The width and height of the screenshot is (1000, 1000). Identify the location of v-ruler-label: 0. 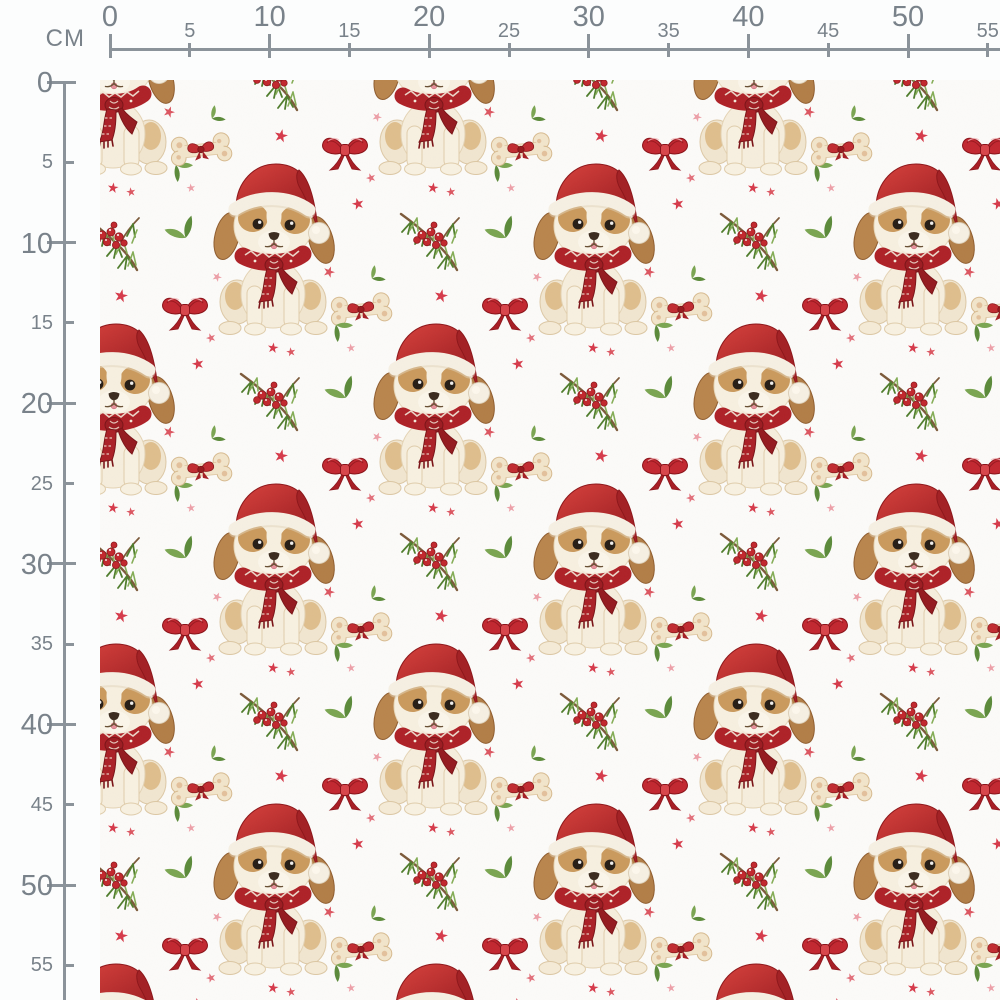
(44, 83).